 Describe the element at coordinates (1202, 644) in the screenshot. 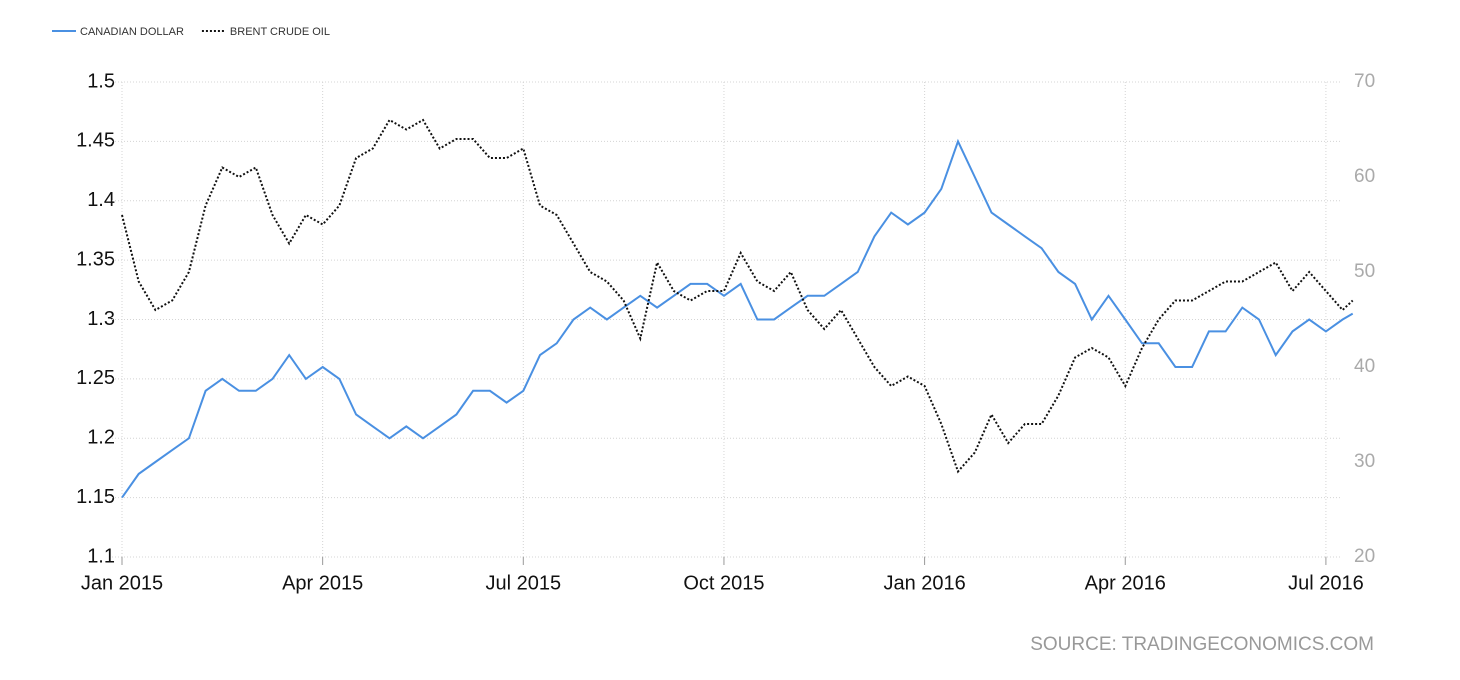

I see `source: SOURCE: TRADINGECONOMICS.COM` at that location.